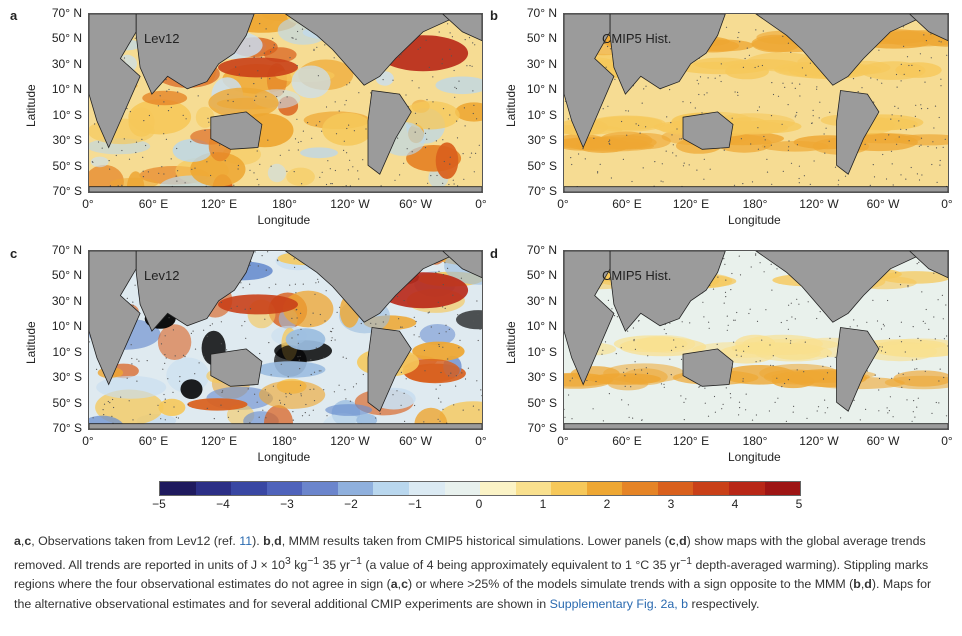 The image size is (962, 636). What do you see at coordinates (607, 504) in the screenshot?
I see `colorbar-tick: 2` at bounding box center [607, 504].